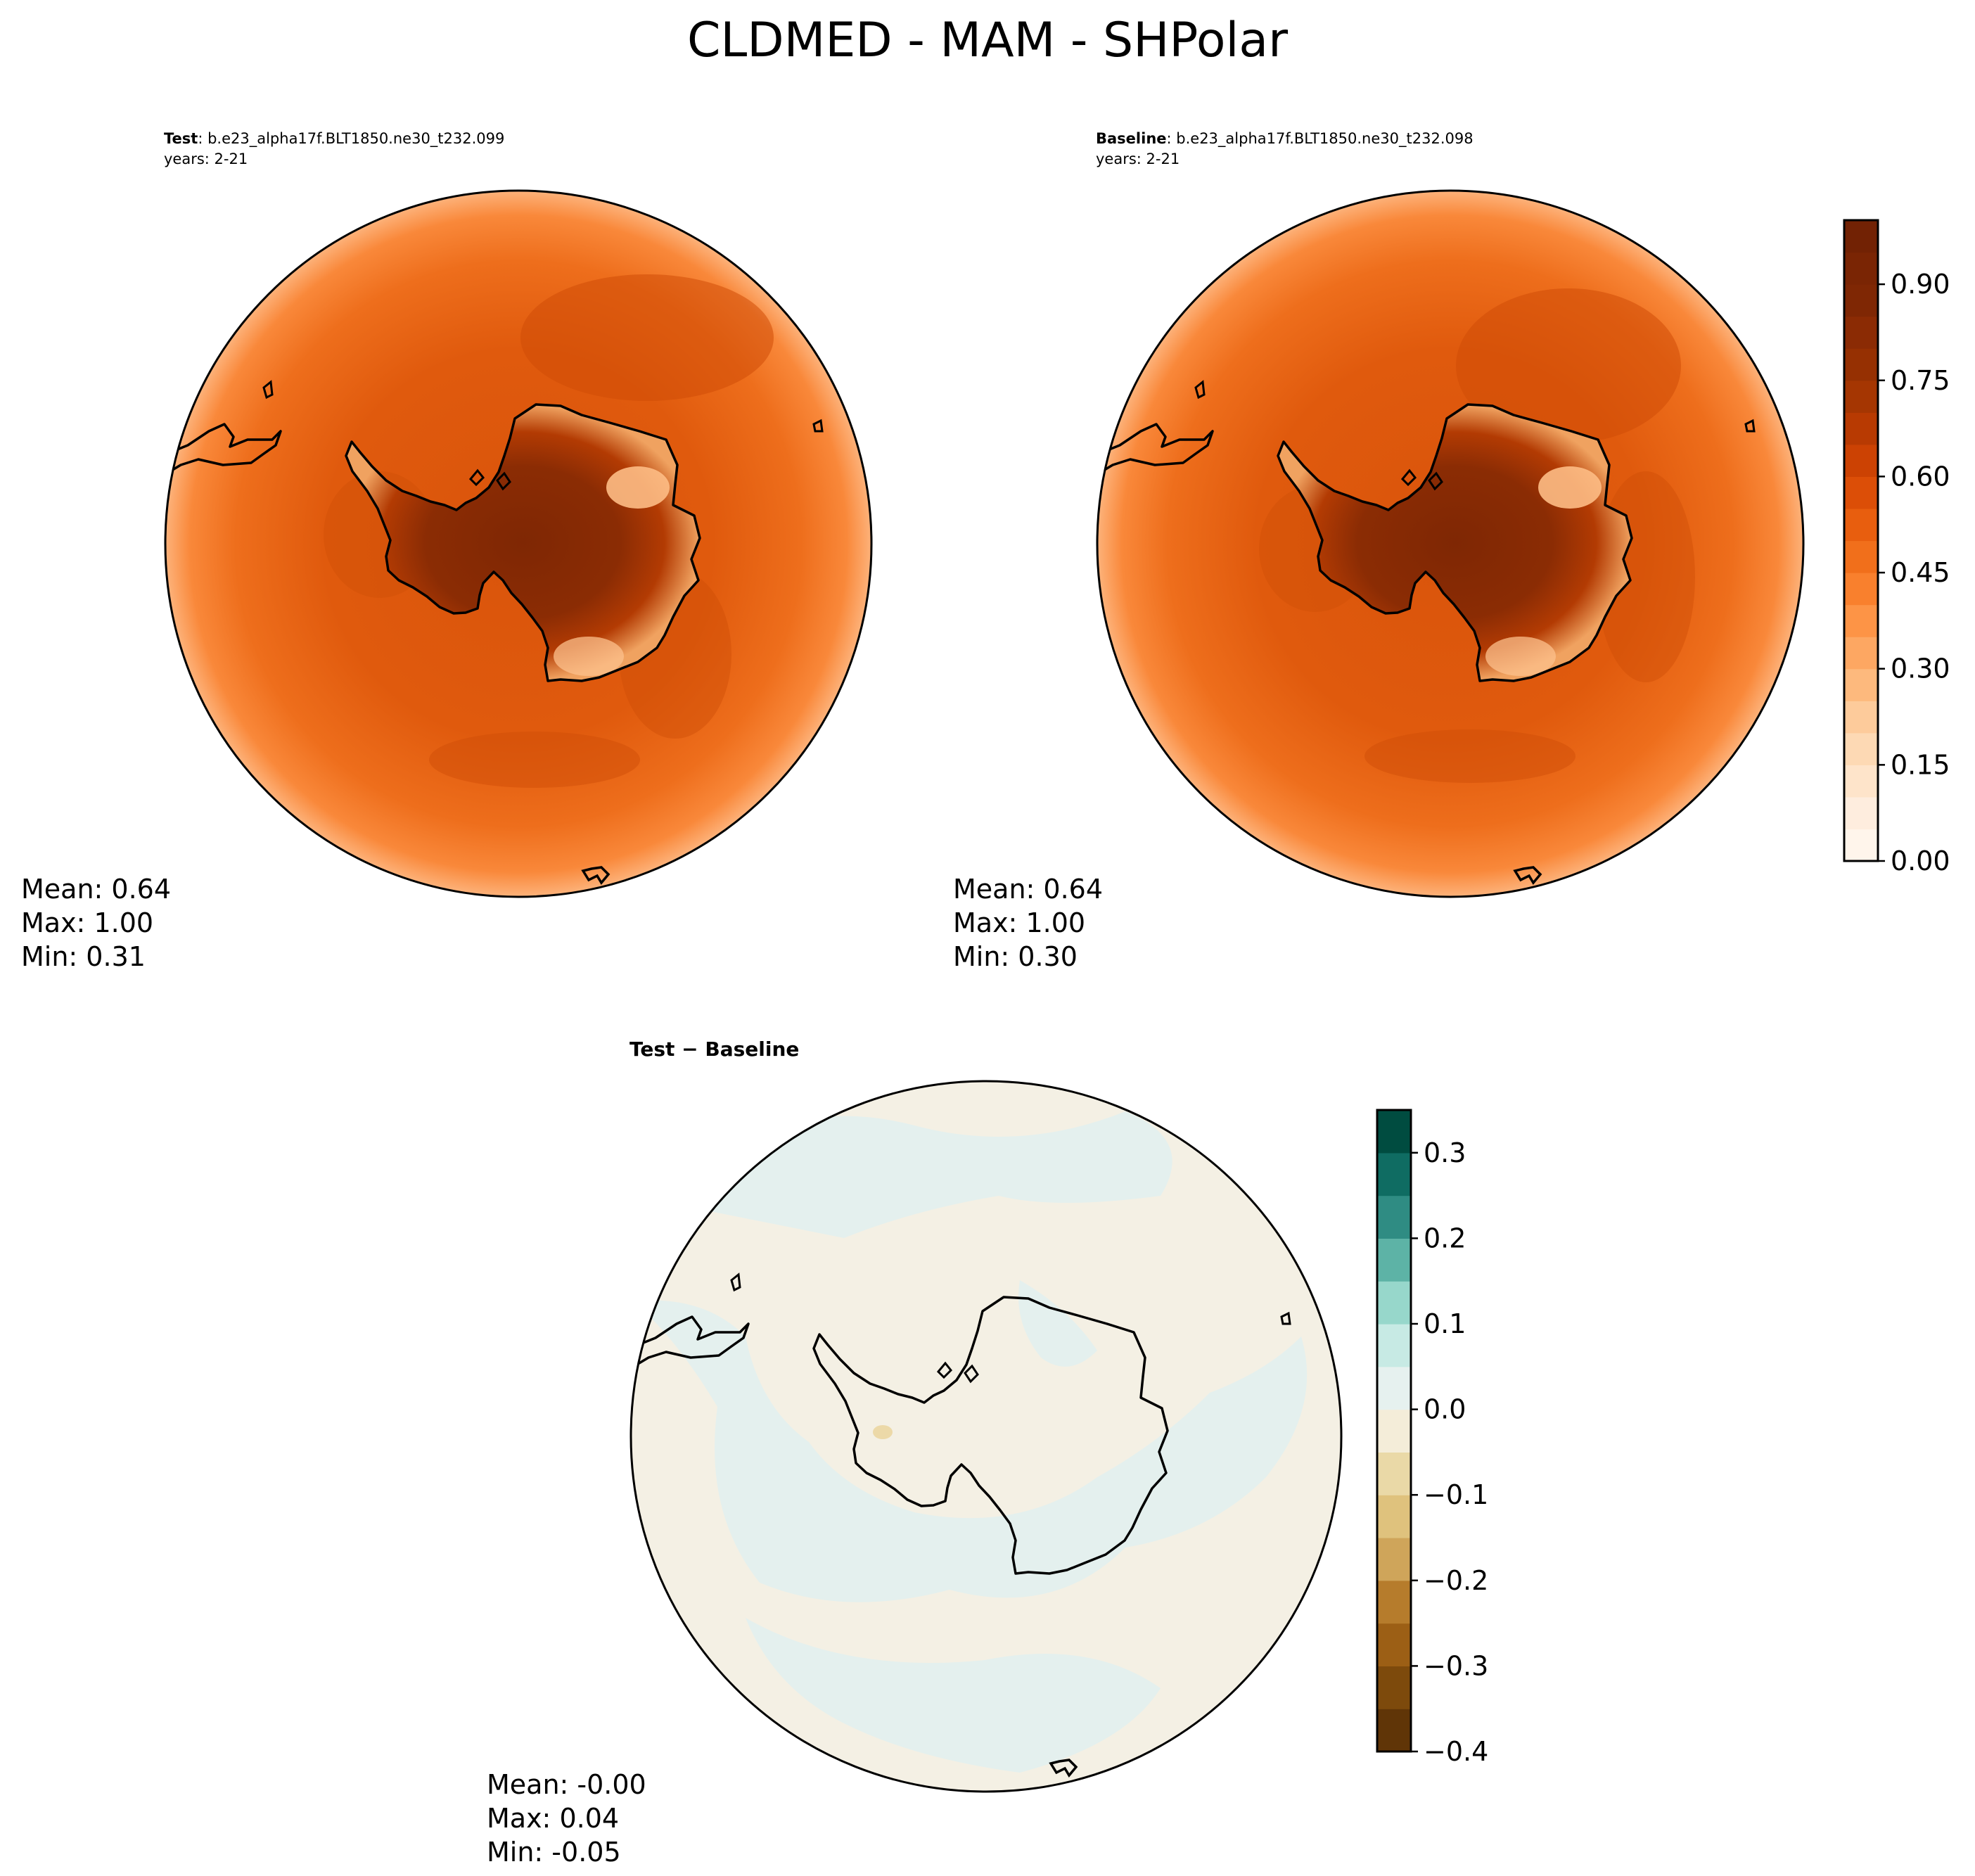 This screenshot has height=1876, width=1975. What do you see at coordinates (1019, 922) in the screenshot?
I see `baseline-max-stat: Max: 1.00` at bounding box center [1019, 922].